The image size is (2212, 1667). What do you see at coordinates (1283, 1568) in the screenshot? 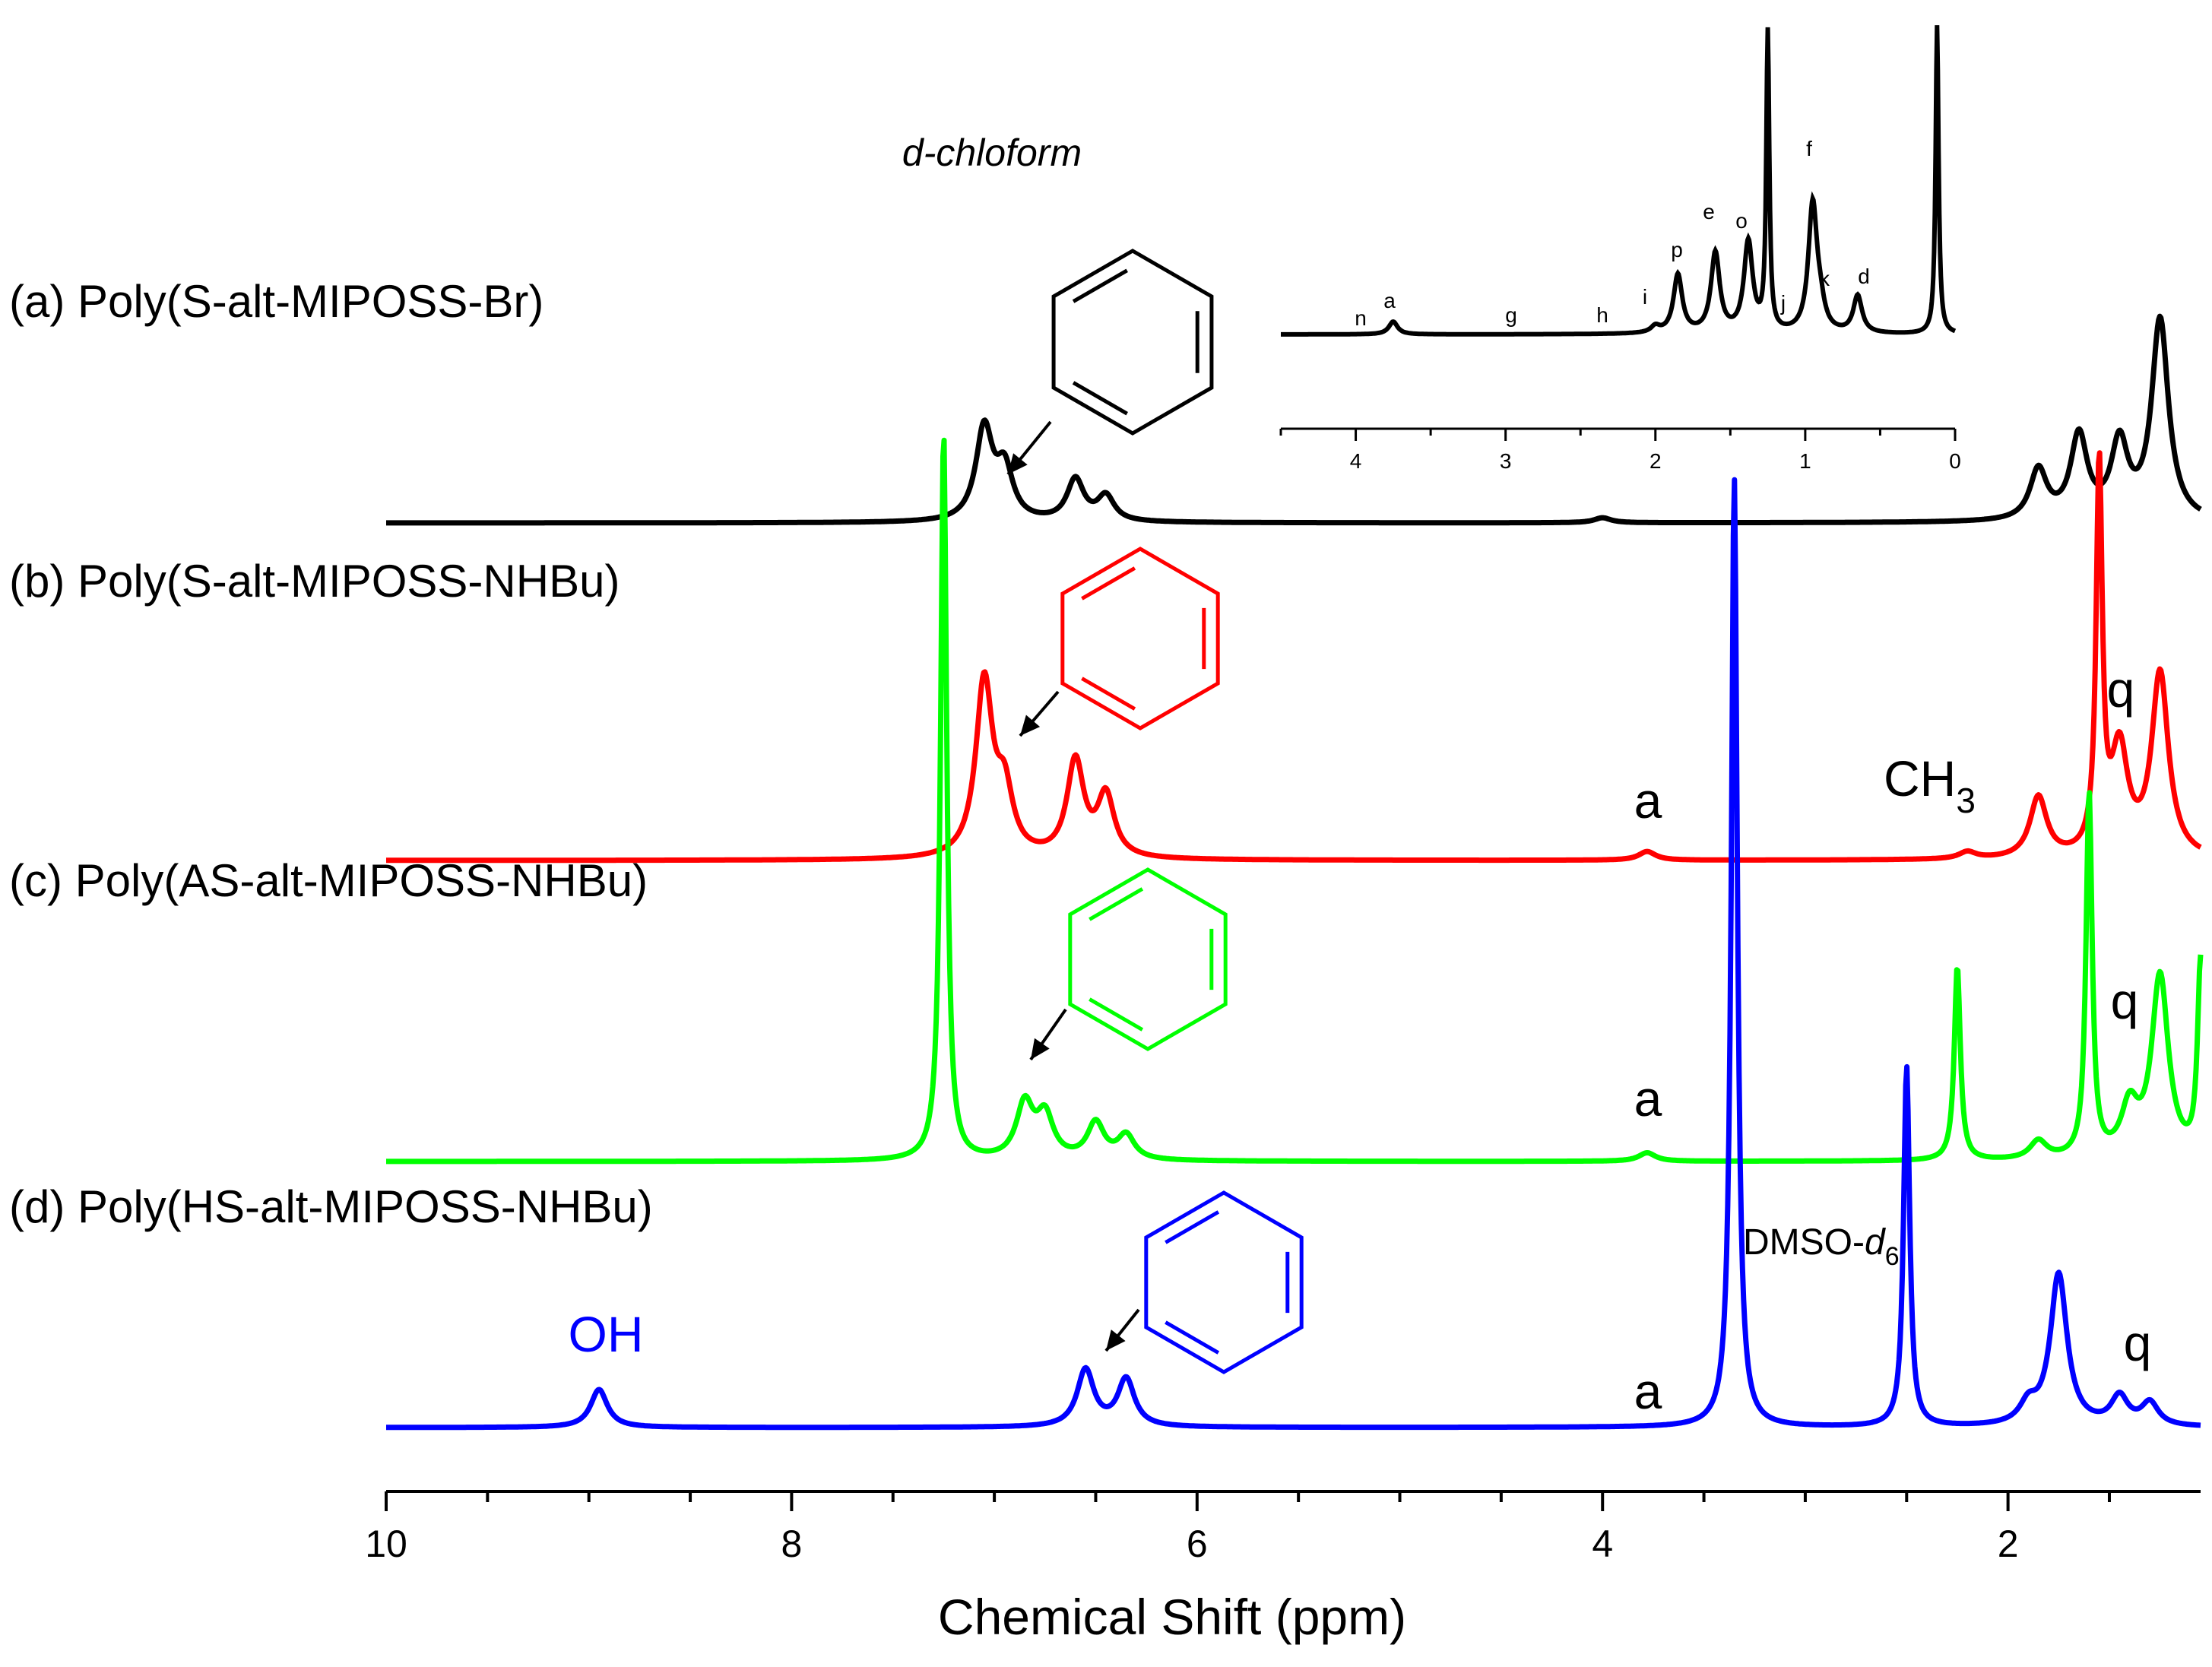
I see `x-axis: 10 8 6 4 2 Chemical Shift (ppm)` at bounding box center [1283, 1568].